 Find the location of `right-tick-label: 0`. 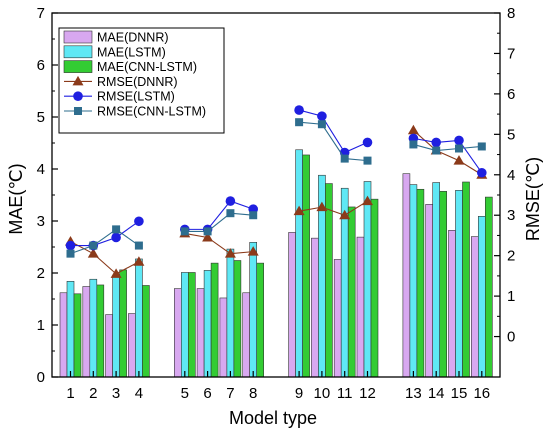

right-tick-label: 0 is located at coordinates (511, 337).